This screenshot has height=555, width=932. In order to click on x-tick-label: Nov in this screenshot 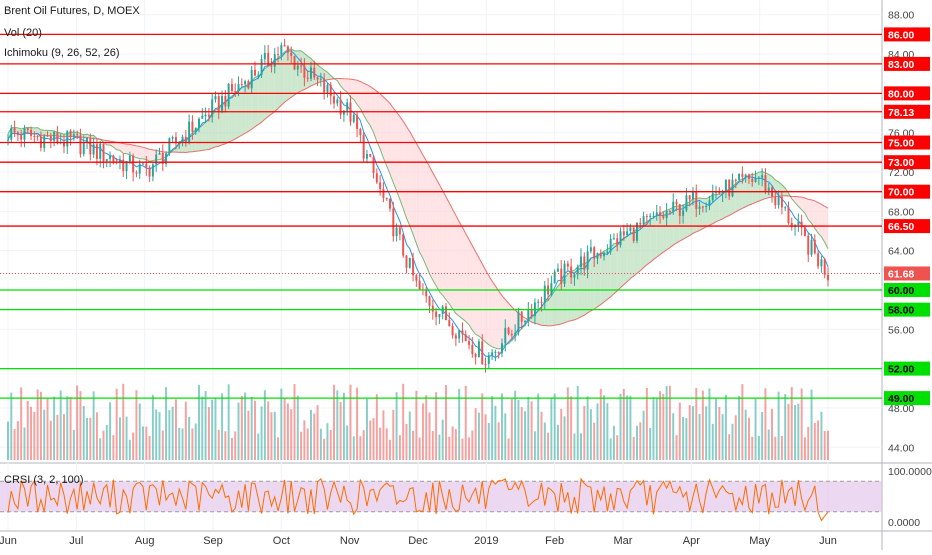, I will do `click(350, 541)`.